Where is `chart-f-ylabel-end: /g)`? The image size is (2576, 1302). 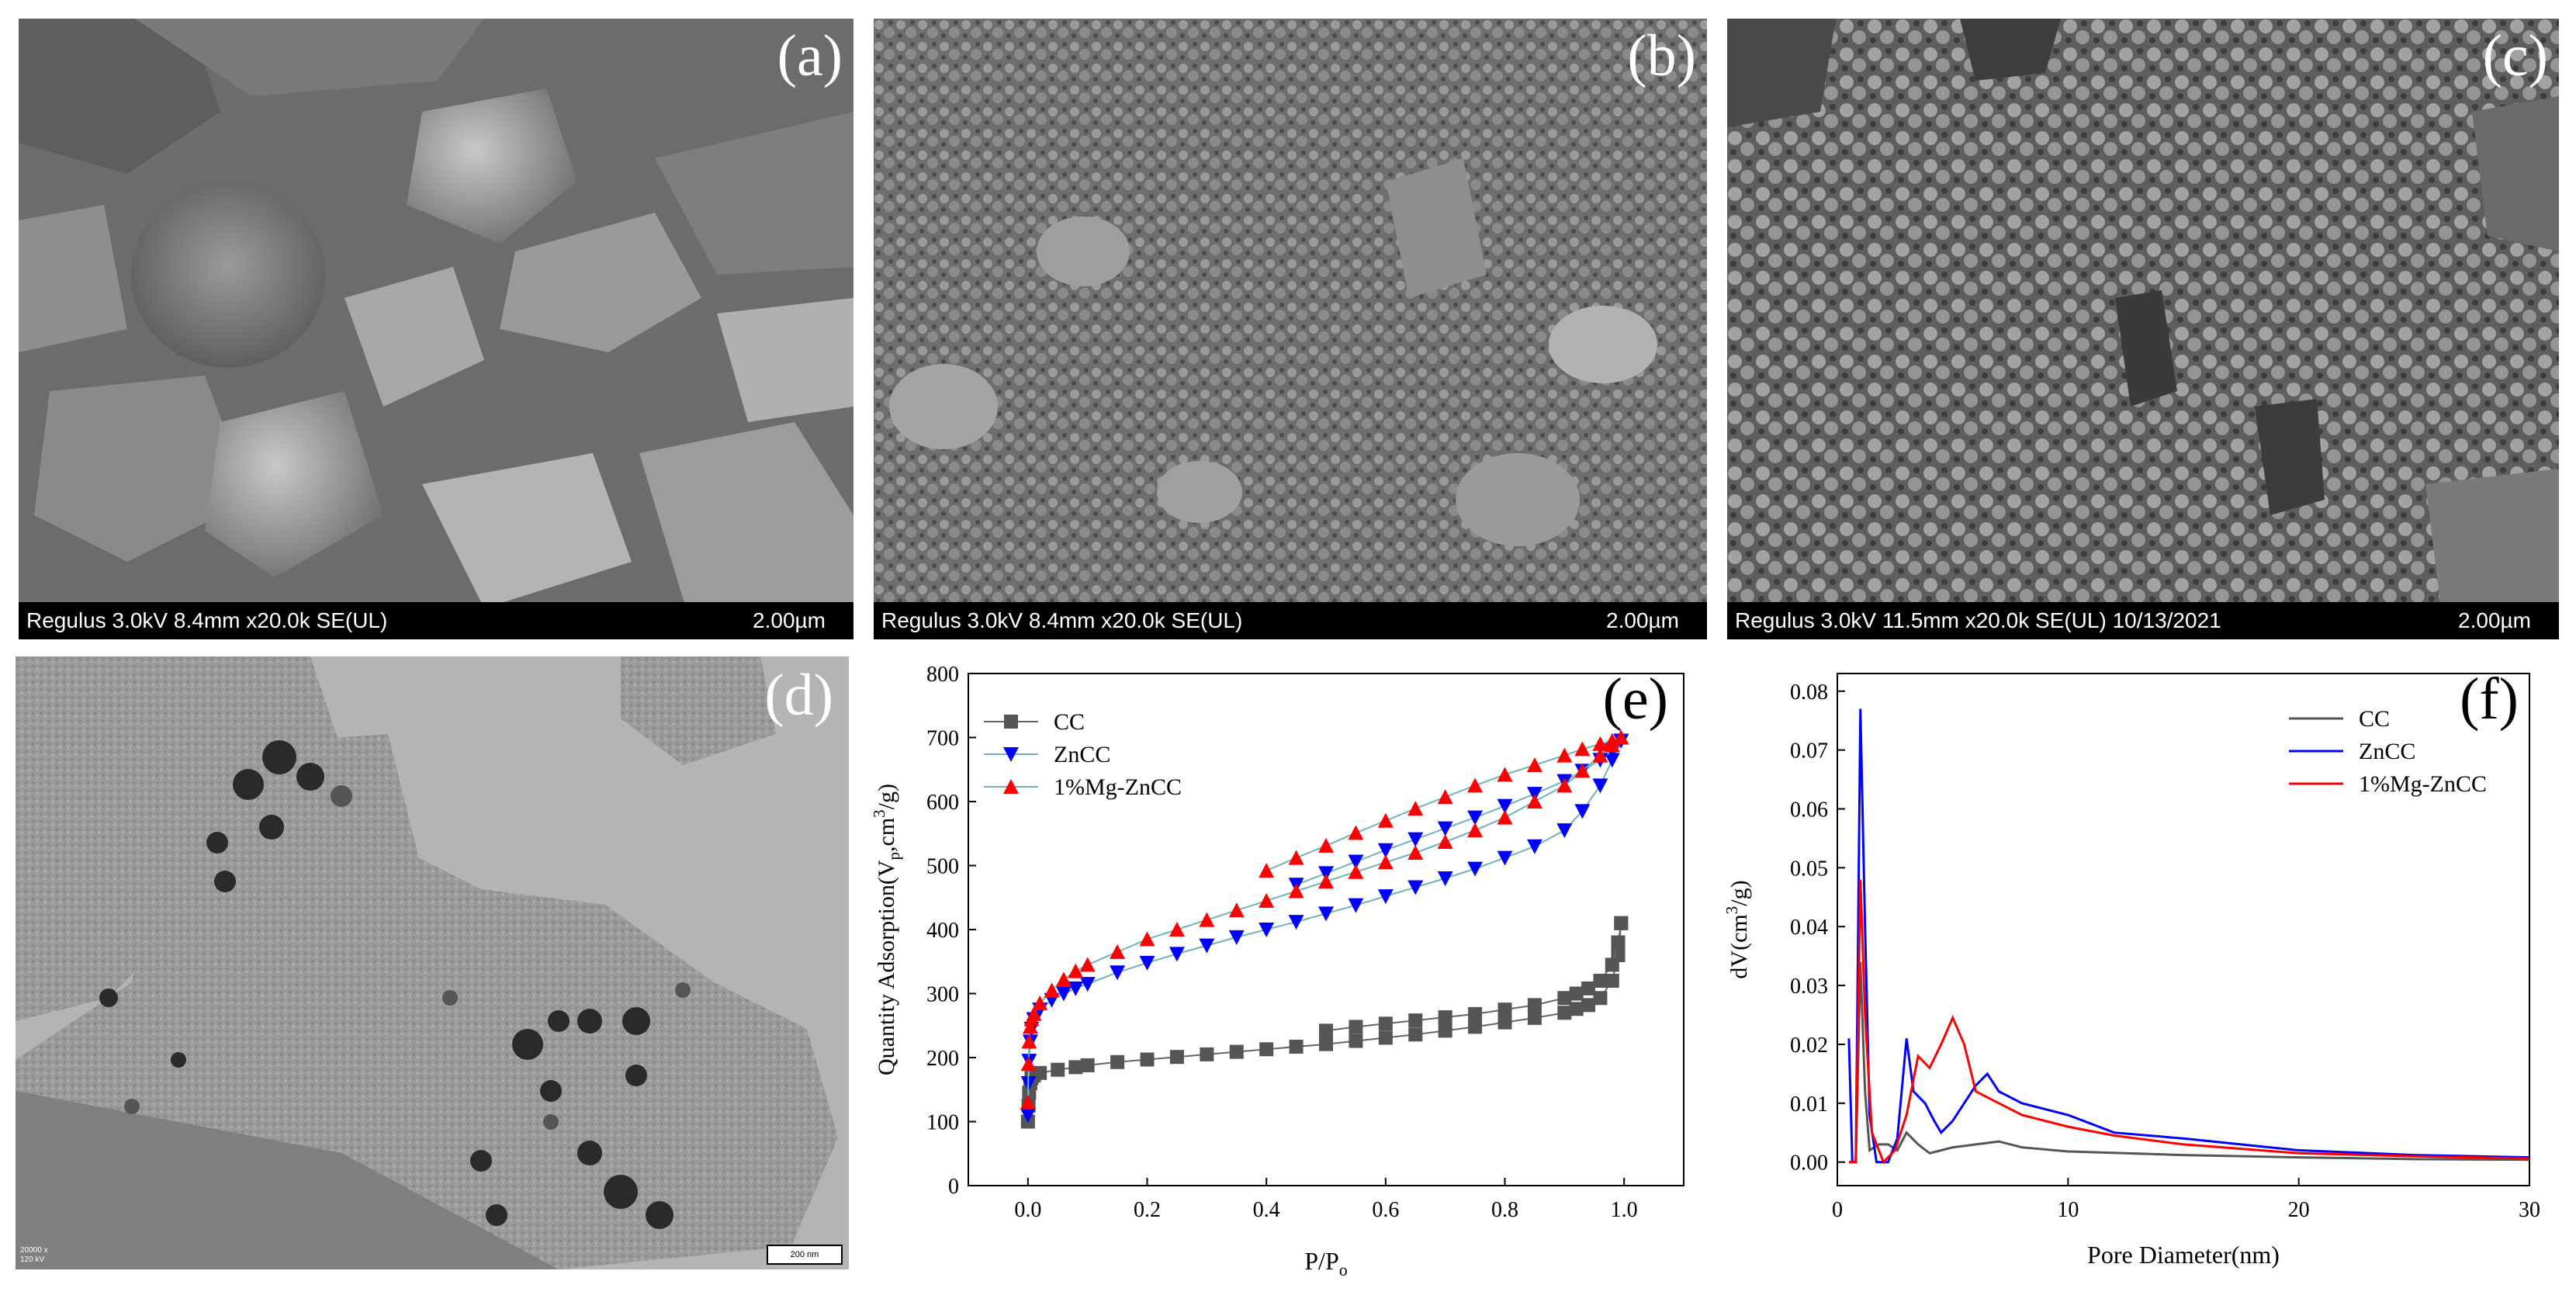 chart-f-ylabel-end: /g) is located at coordinates (1739, 893).